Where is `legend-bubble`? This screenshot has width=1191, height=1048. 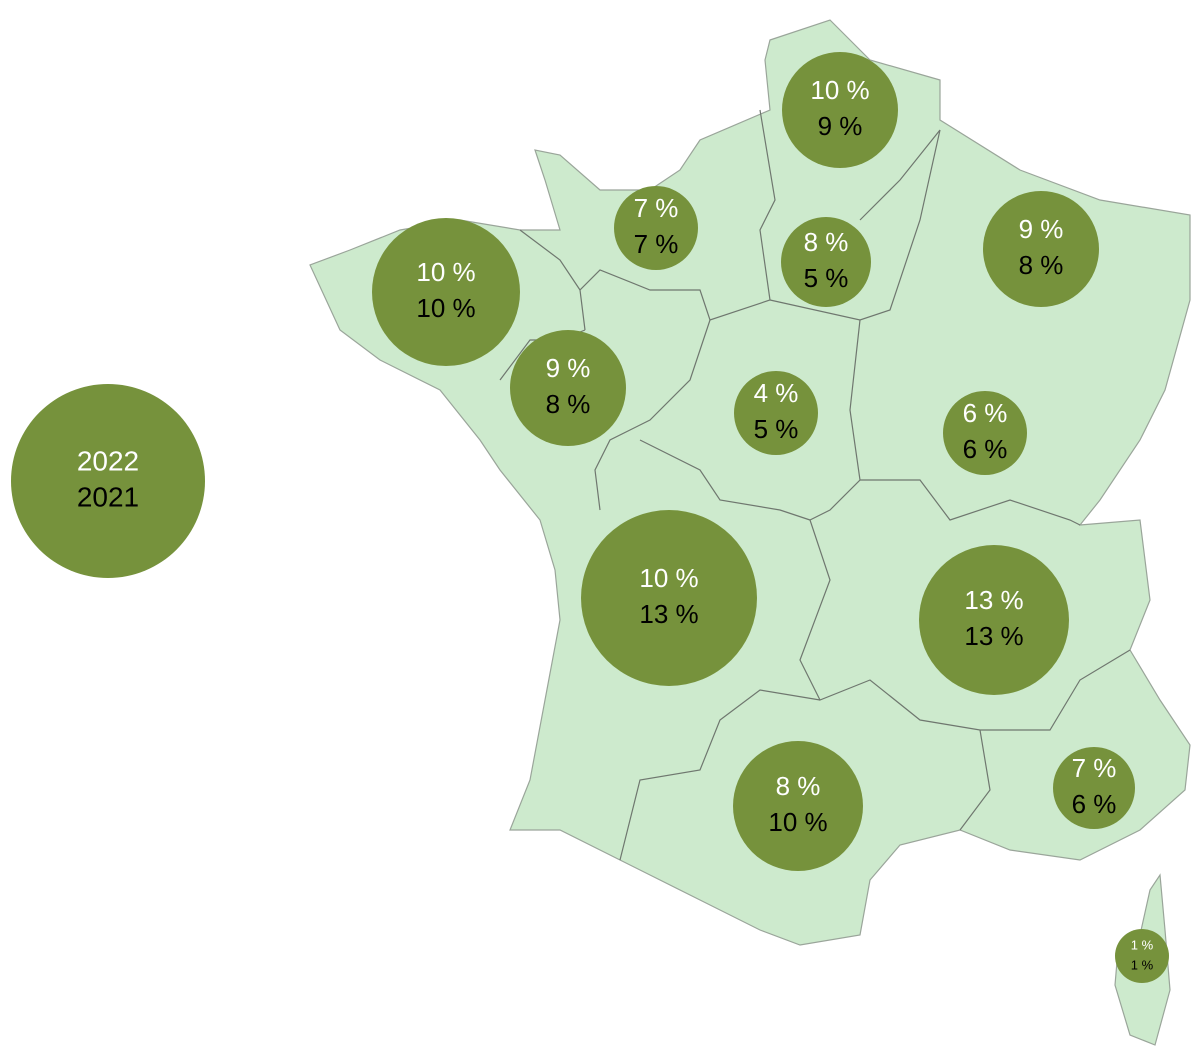
legend-bubble is located at coordinates (108, 481).